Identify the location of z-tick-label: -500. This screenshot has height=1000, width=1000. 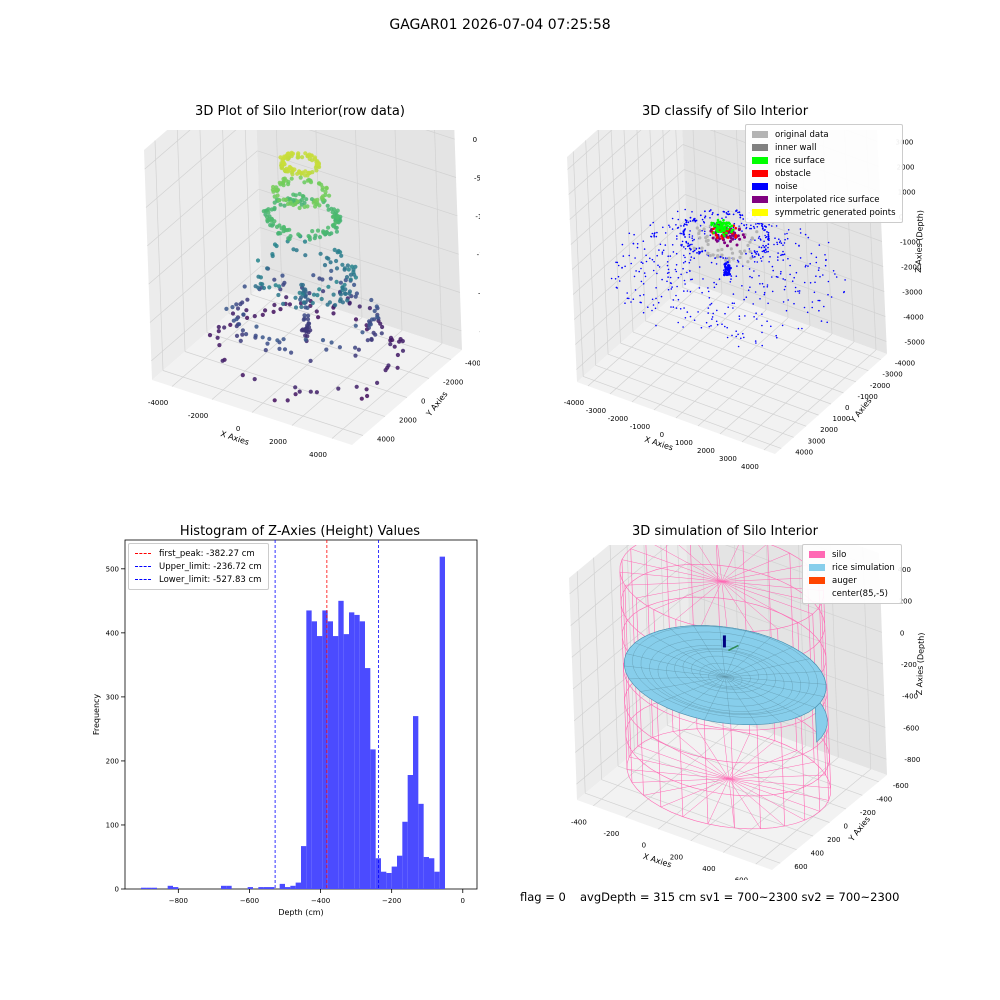
(477, 179).